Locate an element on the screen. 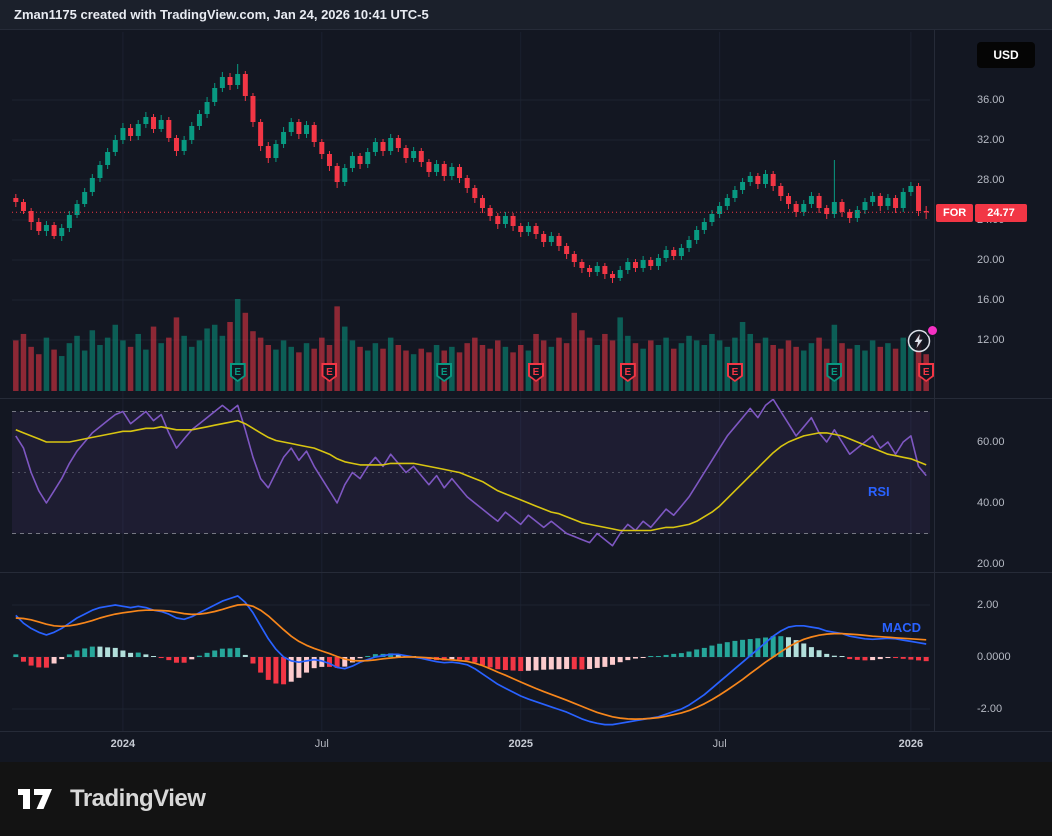 The height and width of the screenshot is (836, 1052). price-axis-label: 20.00 is located at coordinates (991, 260).